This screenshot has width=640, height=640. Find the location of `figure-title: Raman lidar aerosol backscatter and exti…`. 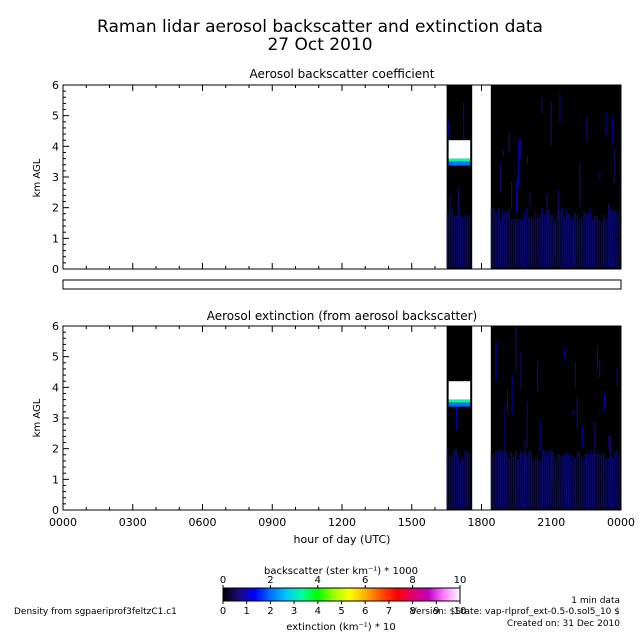

figure-title: Raman lidar aerosol backscatter and exti… is located at coordinates (320, 27).